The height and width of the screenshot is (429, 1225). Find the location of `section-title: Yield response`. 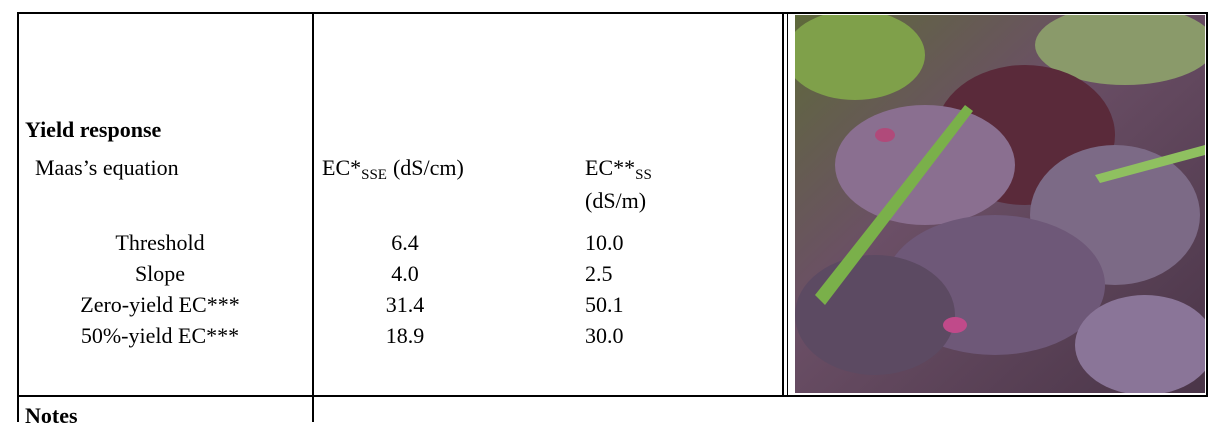

section-title: Yield response is located at coordinates (93, 129).